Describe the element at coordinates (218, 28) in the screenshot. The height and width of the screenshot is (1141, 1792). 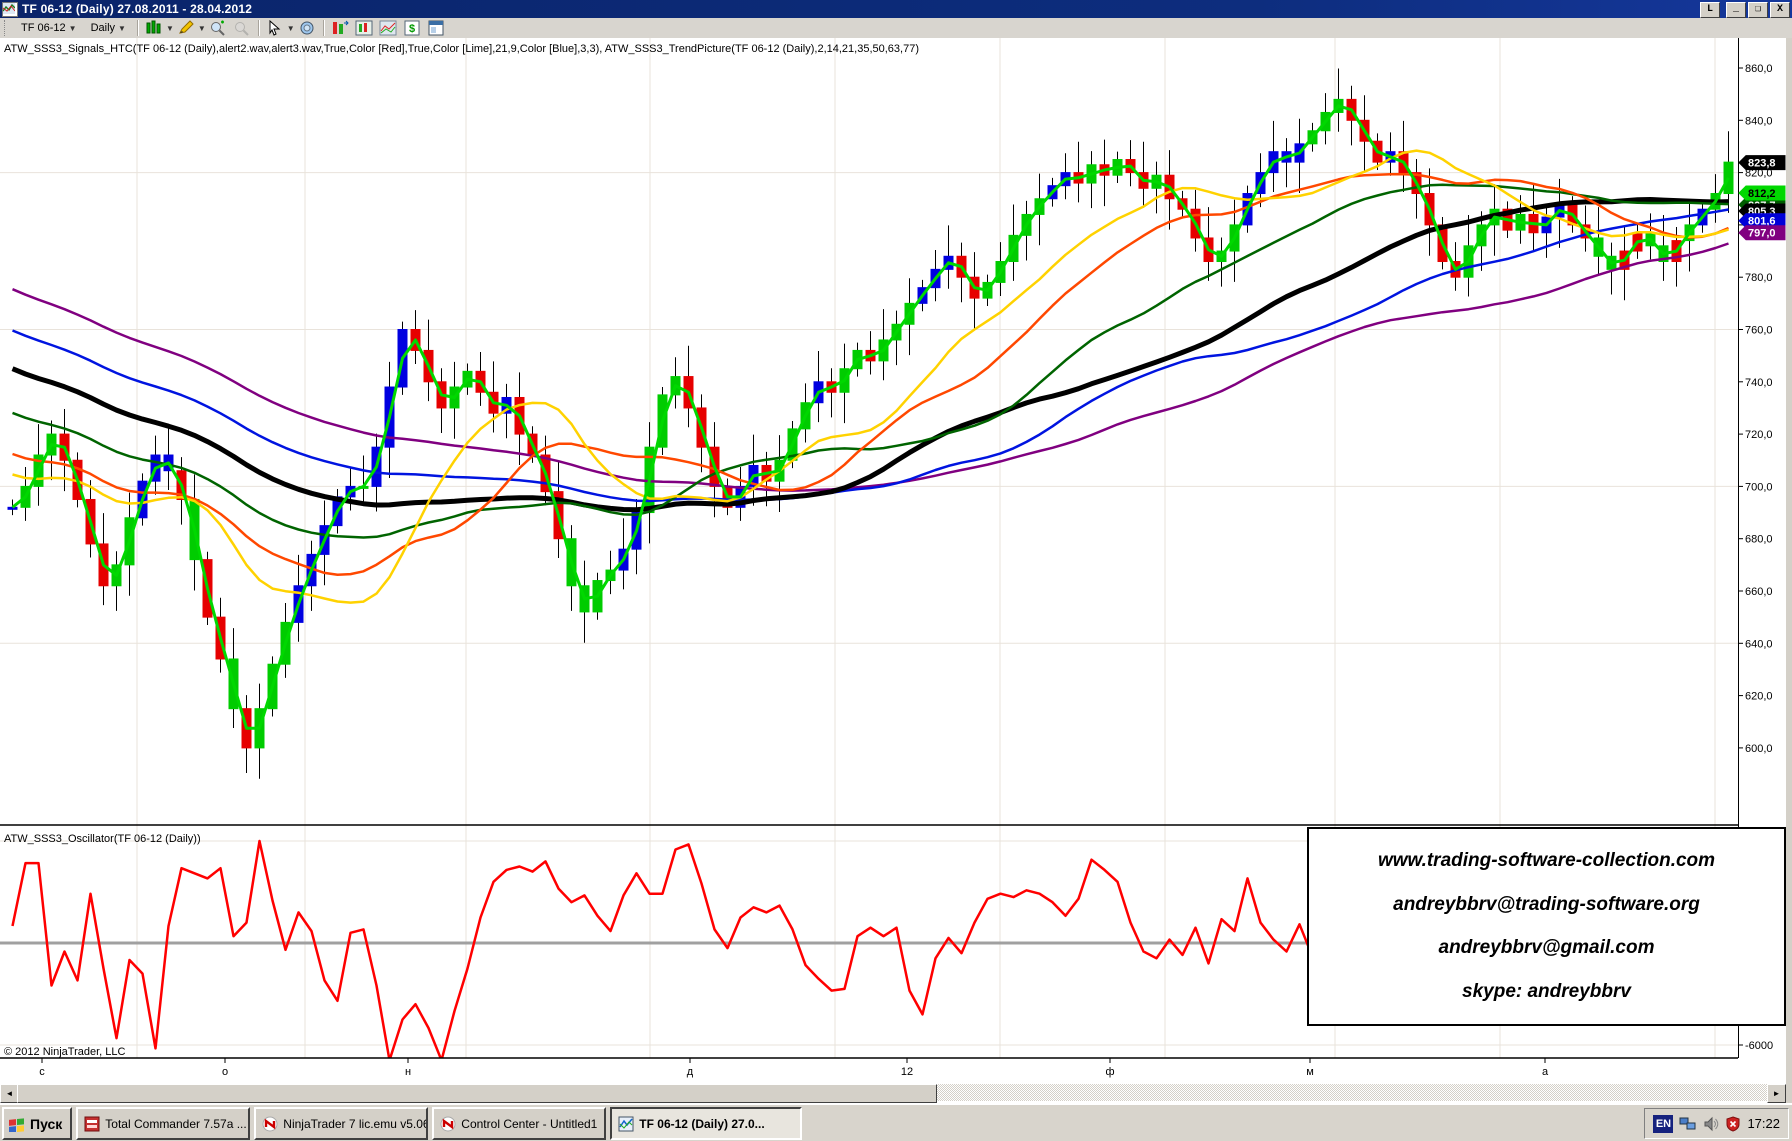
I see `zoom-in-button` at that location.